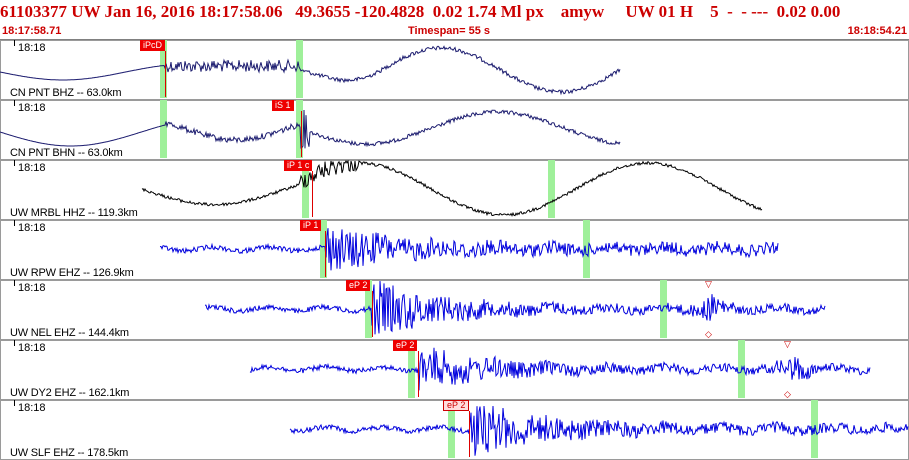 The height and width of the screenshot is (460, 909). I want to click on station-label: CN PNT BHN -- 63.0km, so click(66, 153).